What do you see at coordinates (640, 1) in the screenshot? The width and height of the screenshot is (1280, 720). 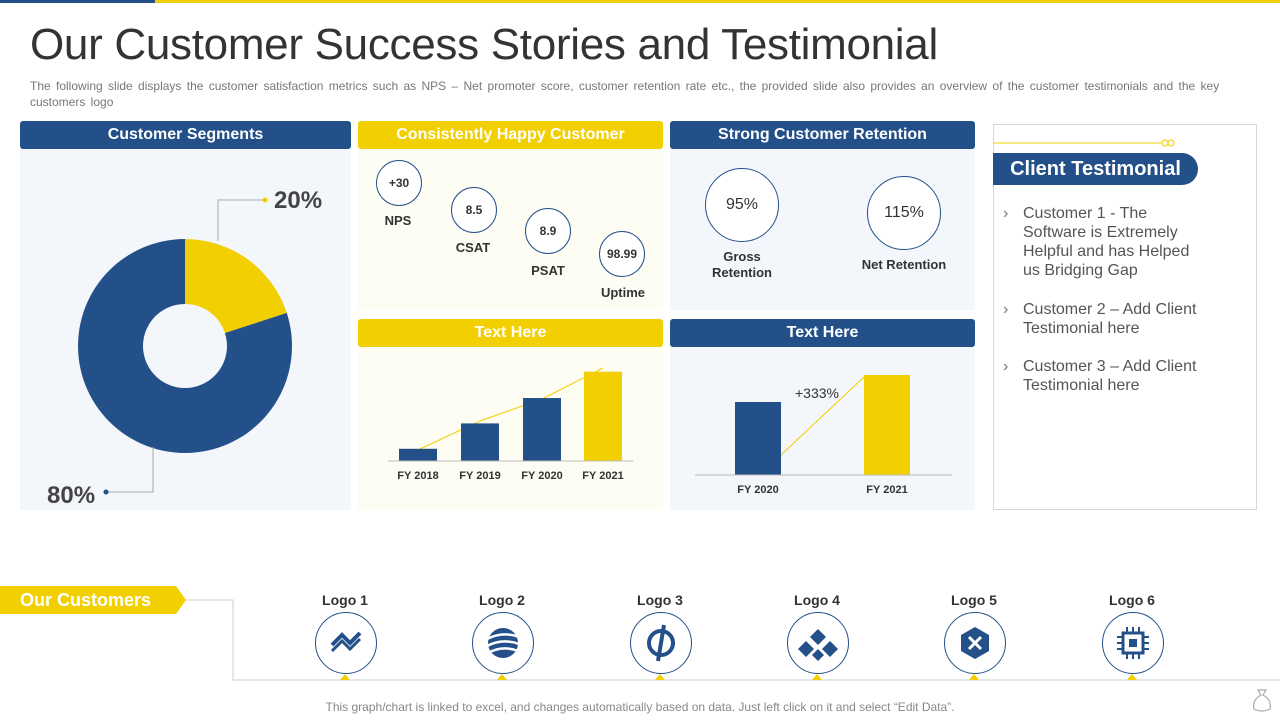 I see `top-accent-line` at bounding box center [640, 1].